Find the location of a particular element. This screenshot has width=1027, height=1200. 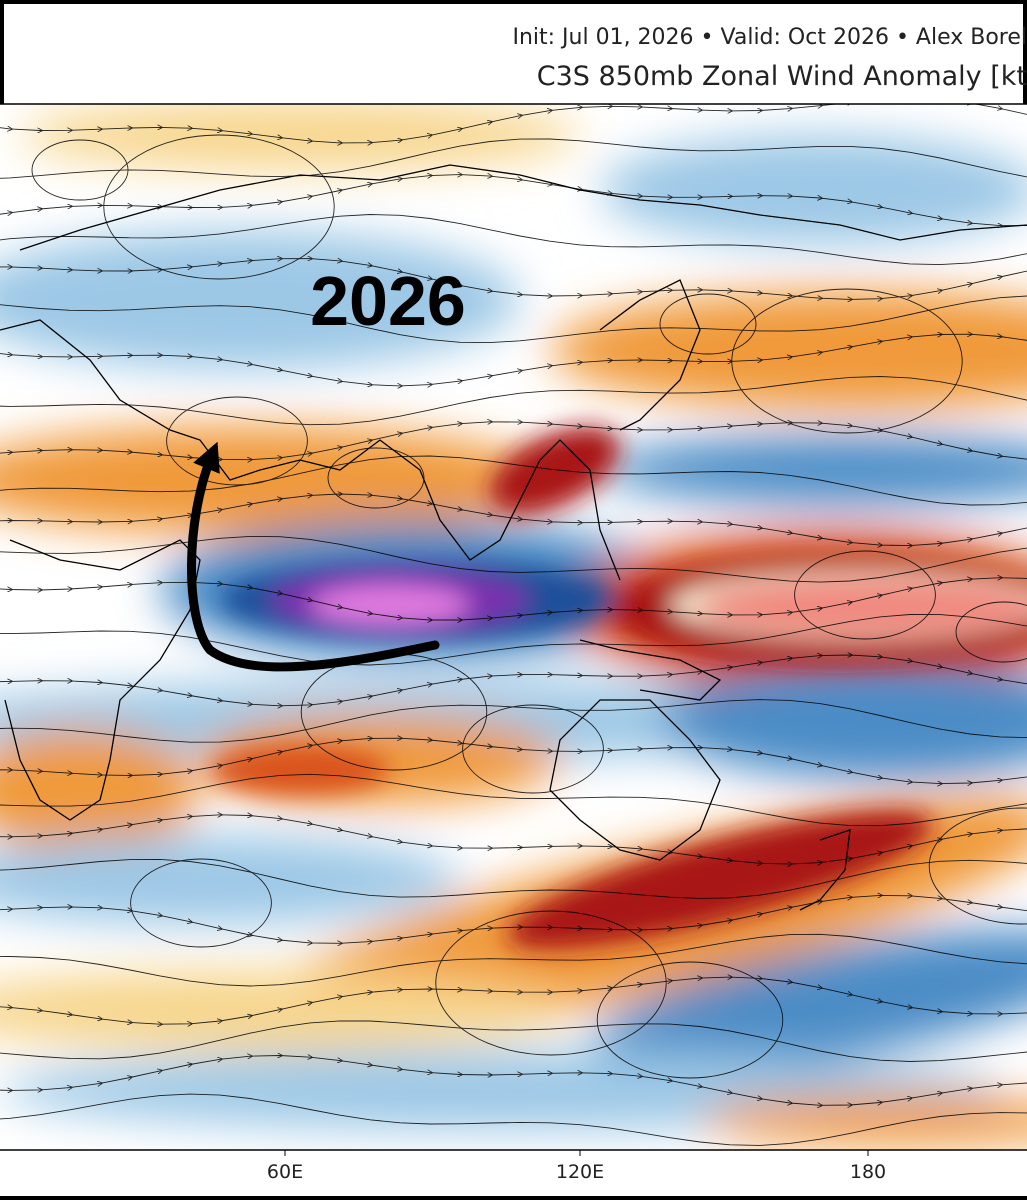

map-title: C3S 850mb Zonal Wind Anomaly [kt is located at coordinates (782, 76).